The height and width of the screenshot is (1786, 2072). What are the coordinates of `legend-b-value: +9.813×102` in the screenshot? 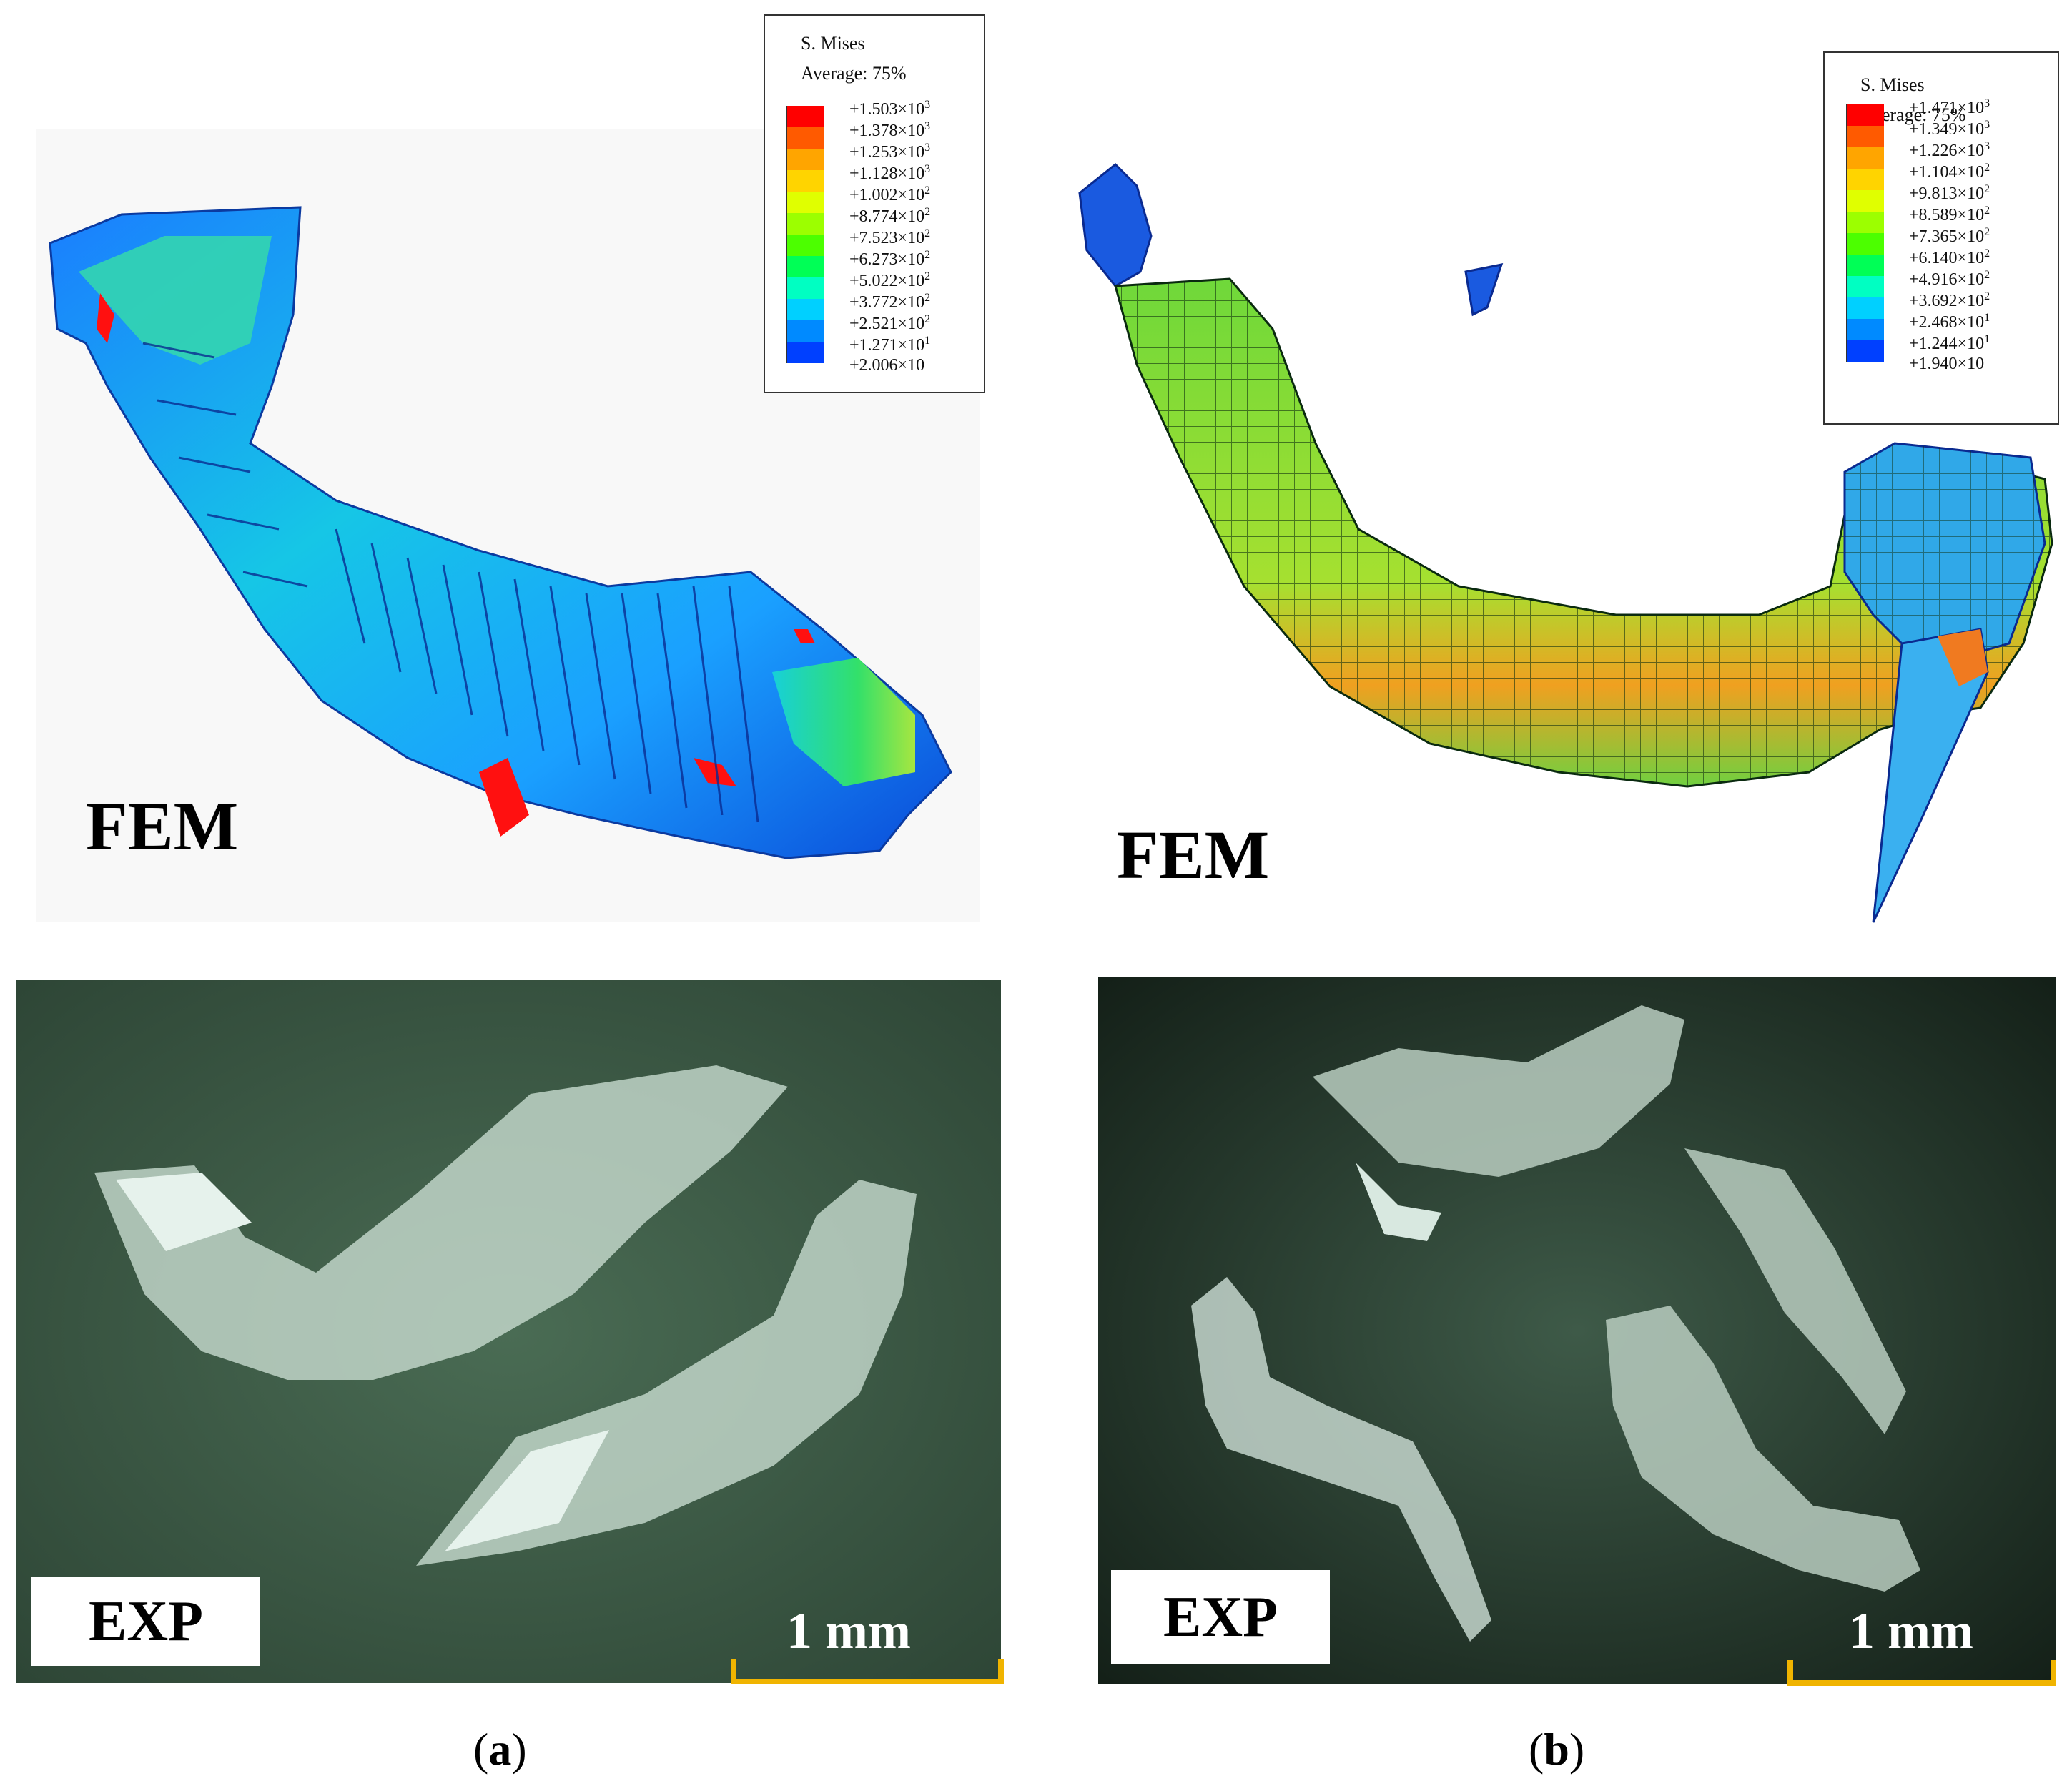 It's located at (1949, 193).